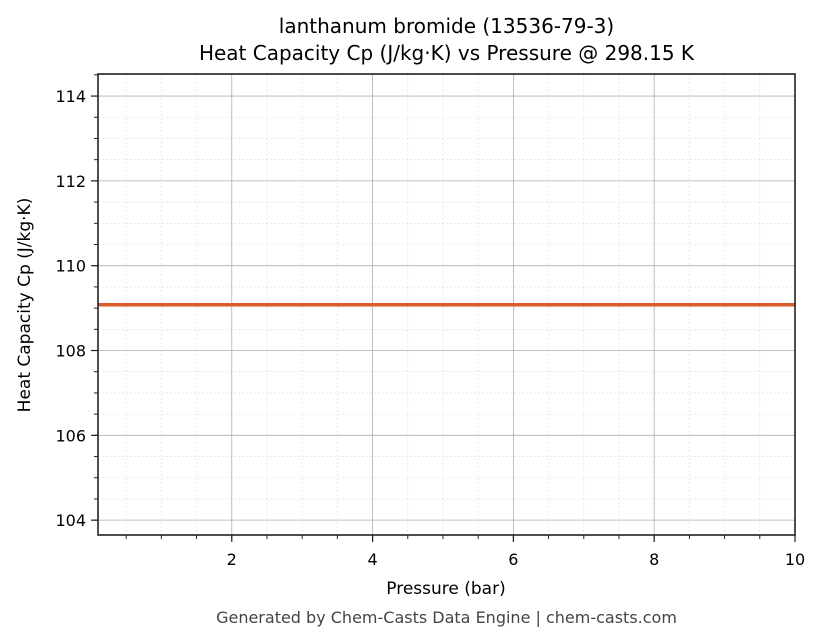 This screenshot has height=644, width=823. Describe the element at coordinates (70, 181) in the screenshot. I see `svg-text: 112` at that location.